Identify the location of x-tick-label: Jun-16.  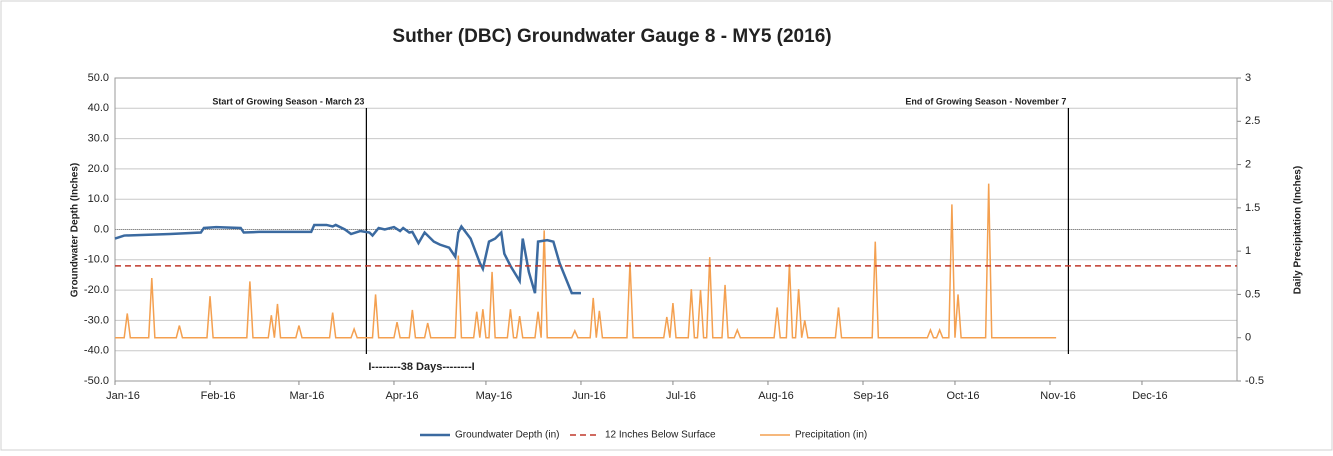
(589, 396).